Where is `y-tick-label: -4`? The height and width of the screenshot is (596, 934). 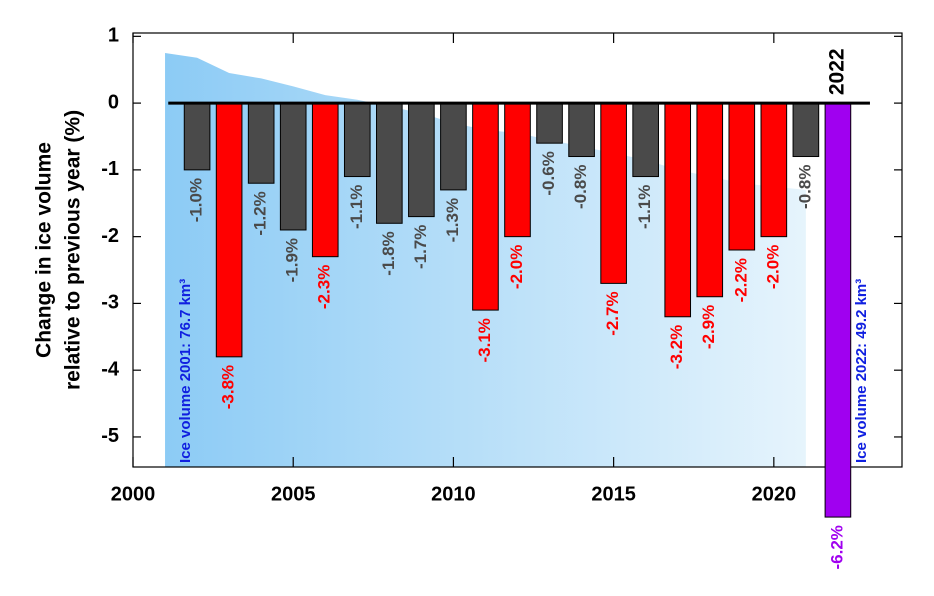 y-tick-label: -4 is located at coordinates (110, 369).